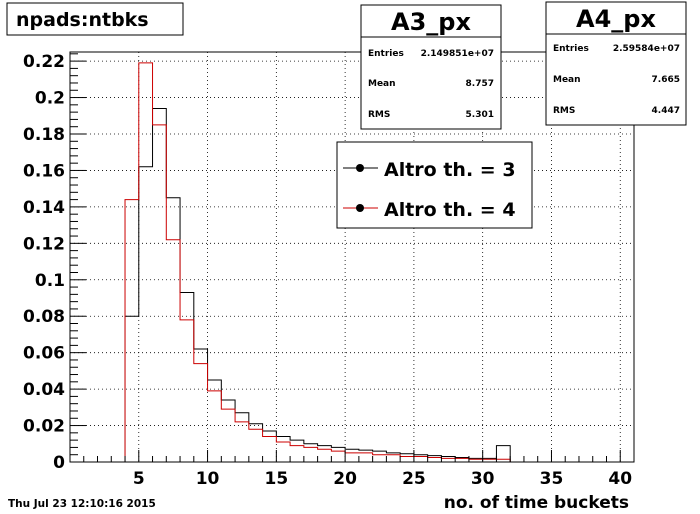 The height and width of the screenshot is (514, 700). I want to click on y-tick-label: 0.14, so click(44, 208).